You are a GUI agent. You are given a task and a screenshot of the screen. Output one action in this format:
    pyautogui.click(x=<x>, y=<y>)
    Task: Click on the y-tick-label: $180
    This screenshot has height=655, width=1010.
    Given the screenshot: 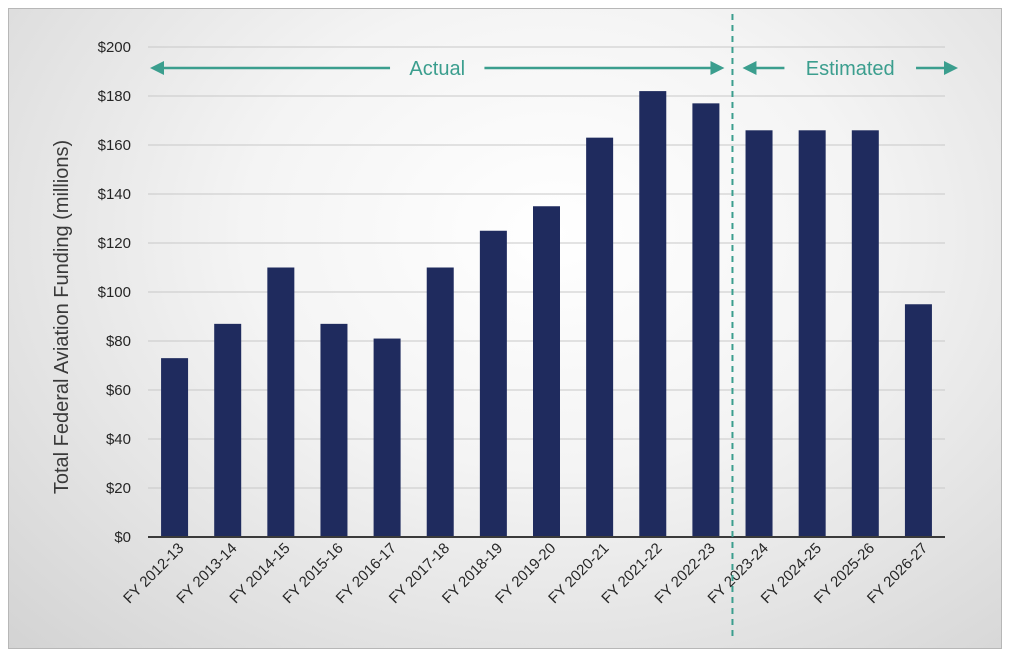 What is the action you would take?
    pyautogui.click(x=114, y=96)
    